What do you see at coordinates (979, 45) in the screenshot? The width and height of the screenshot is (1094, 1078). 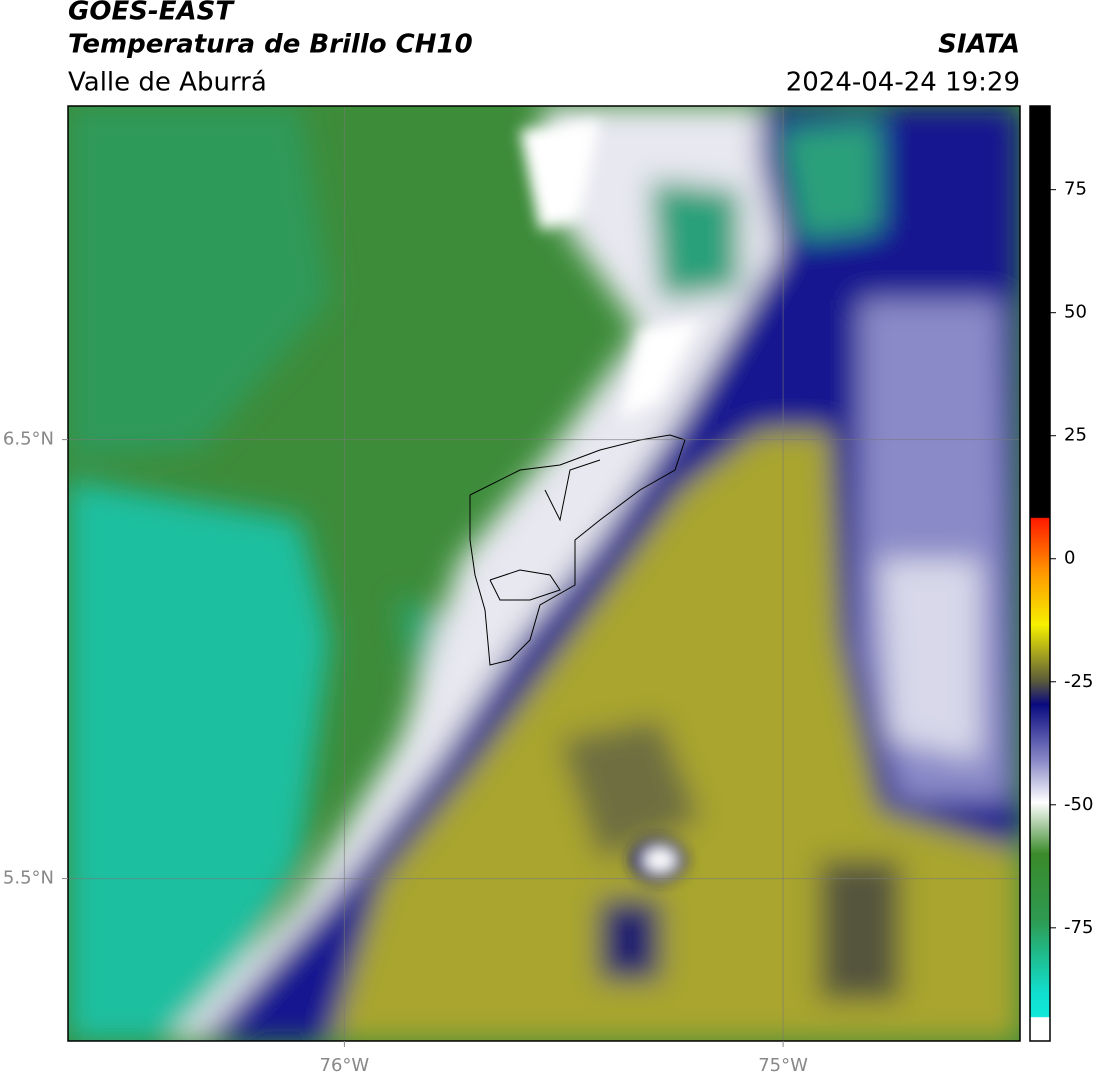 I see `source: SIATA` at bounding box center [979, 45].